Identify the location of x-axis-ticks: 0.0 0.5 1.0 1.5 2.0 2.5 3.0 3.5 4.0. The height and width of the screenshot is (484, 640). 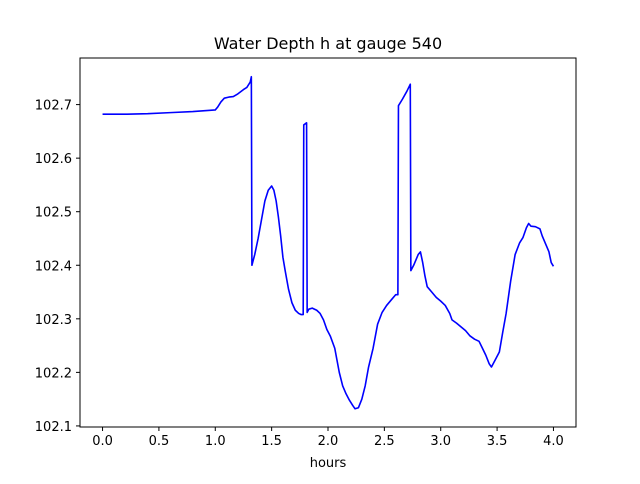
(328, 438).